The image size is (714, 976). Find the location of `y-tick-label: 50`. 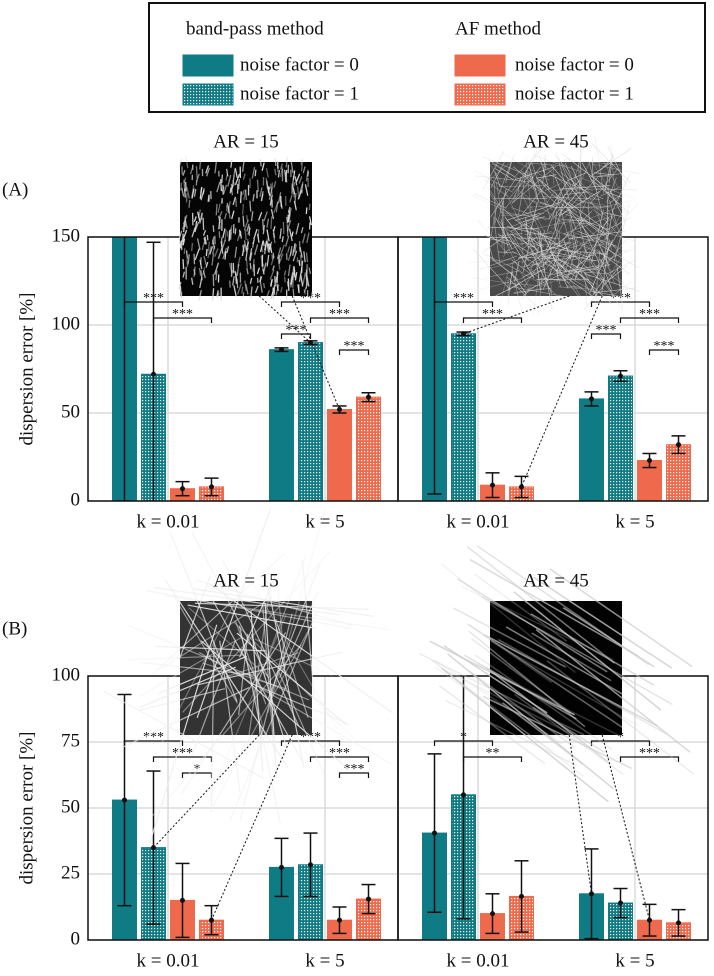

y-tick-label: 50 is located at coordinates (70, 806).